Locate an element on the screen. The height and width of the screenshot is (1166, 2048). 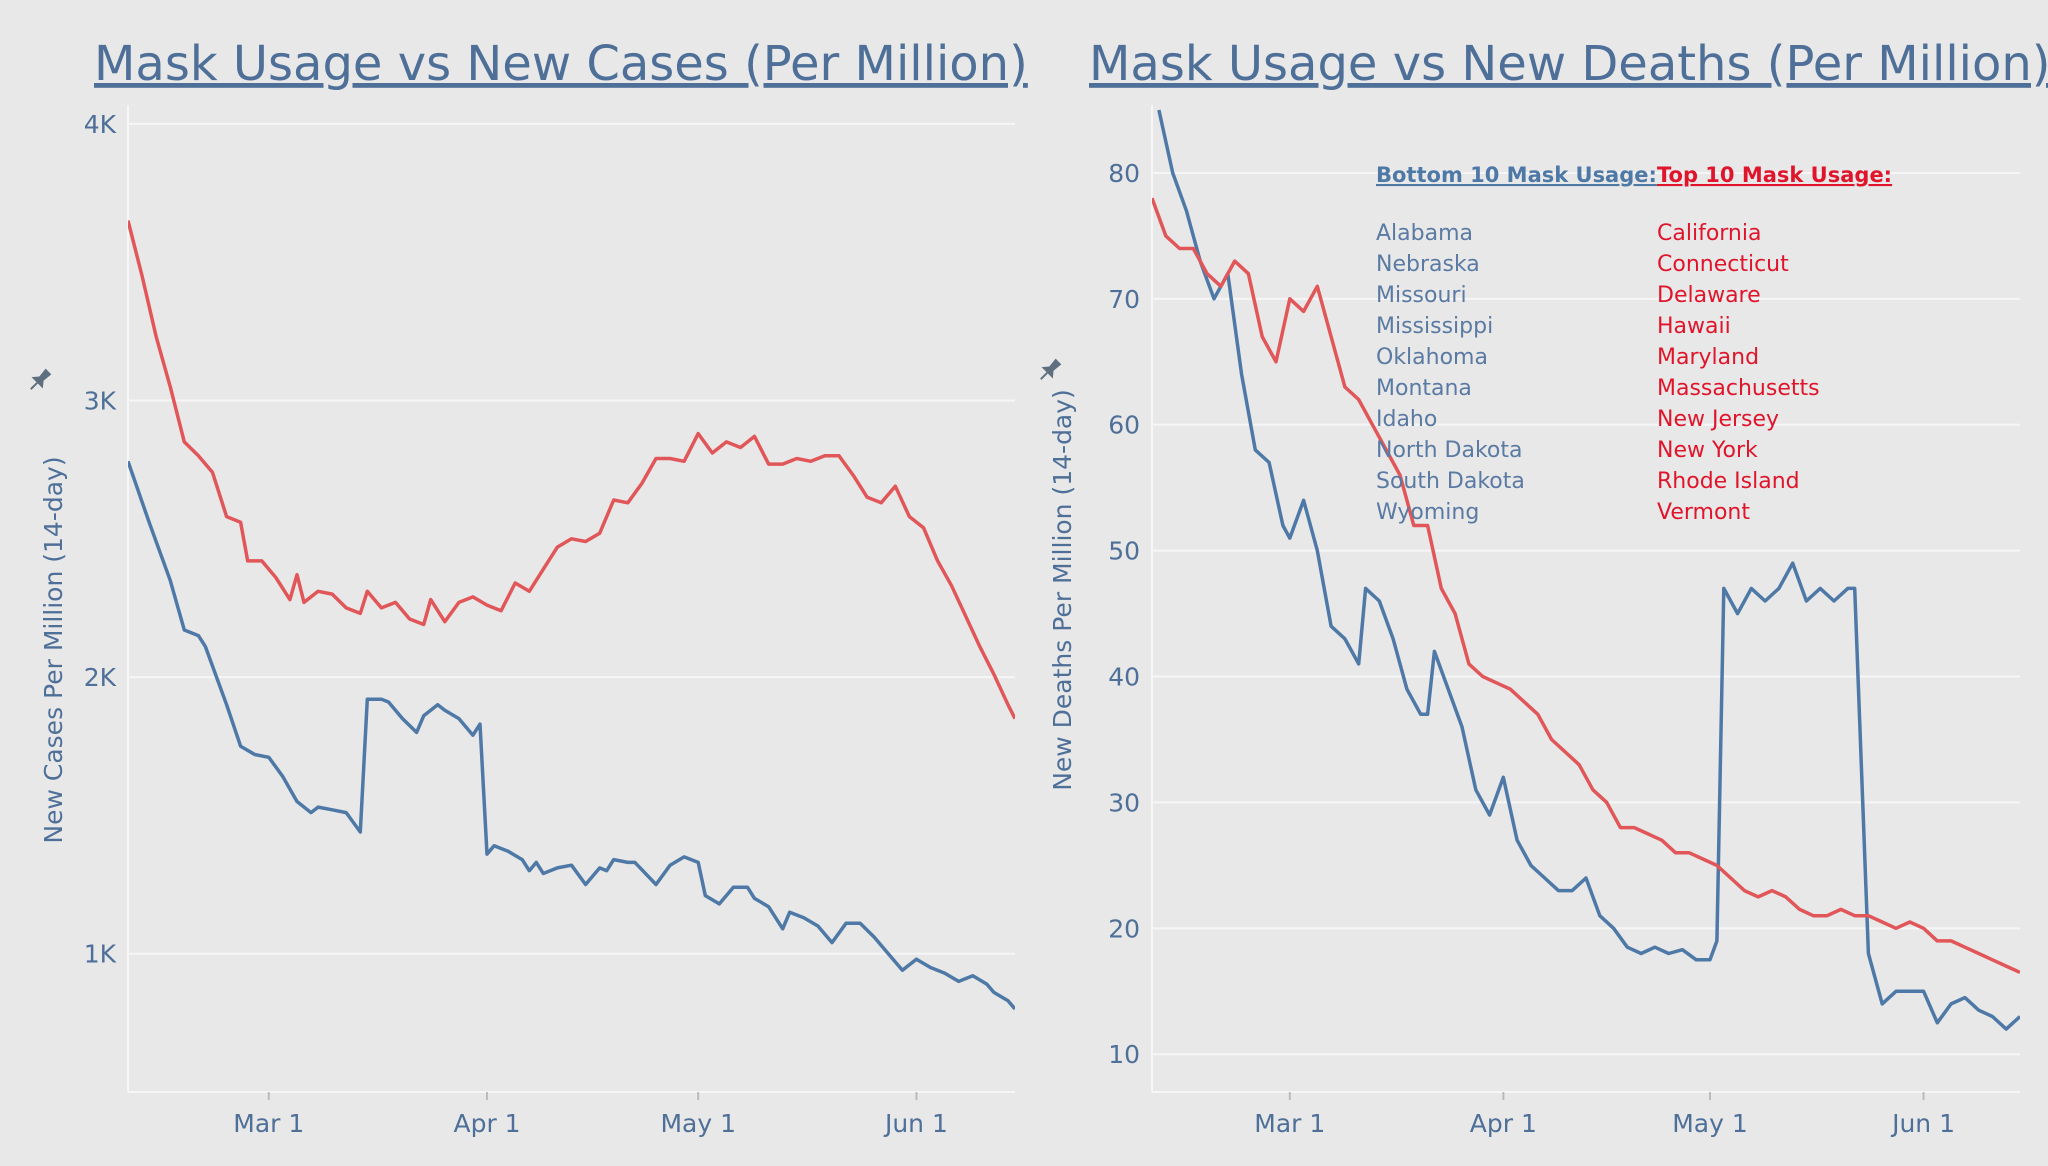
legend-state: Connecticut is located at coordinates (1723, 264).